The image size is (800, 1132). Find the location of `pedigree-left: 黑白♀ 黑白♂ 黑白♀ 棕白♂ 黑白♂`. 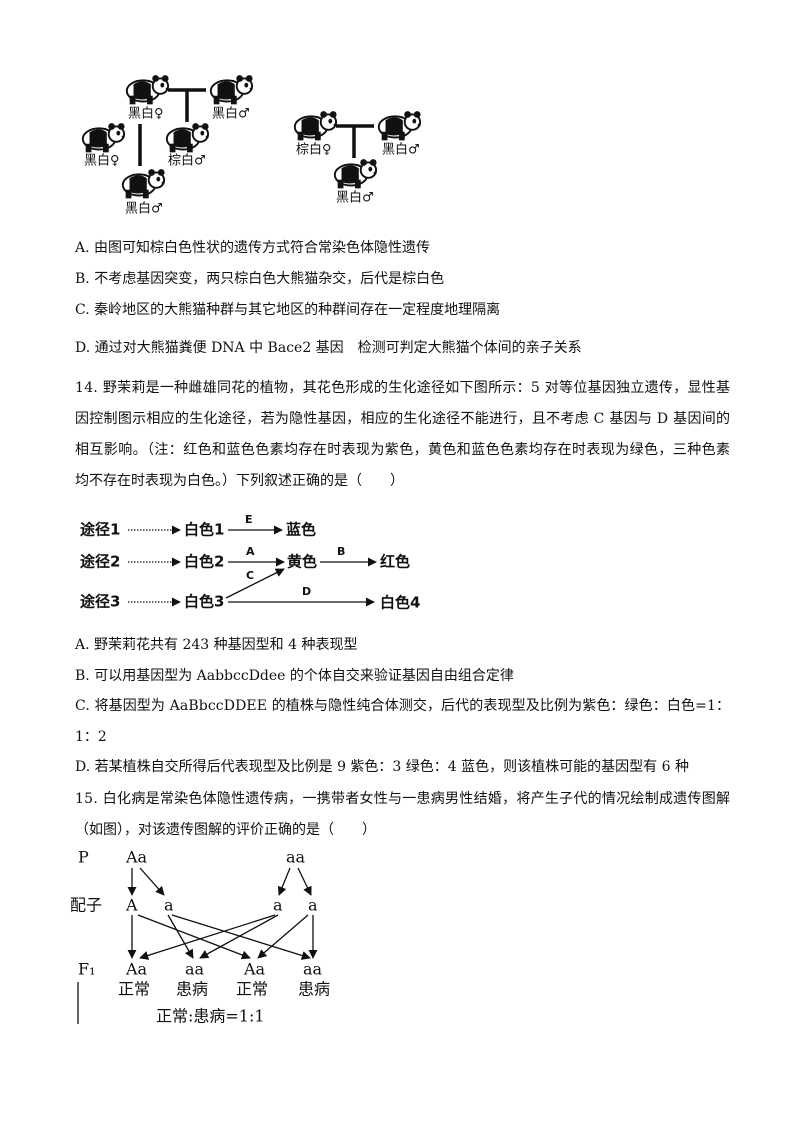

pedigree-left: 黑白♀ 黑白♂ 黑白♀ 棕白♂ 黑白♂ is located at coordinates (167, 145).